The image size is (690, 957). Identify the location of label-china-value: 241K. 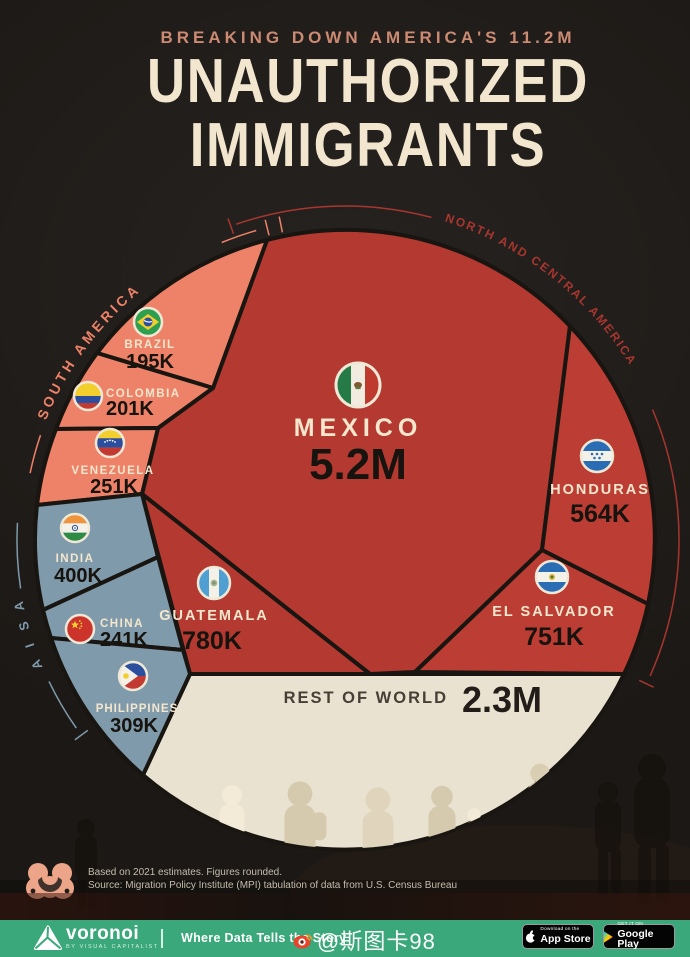
(124, 640).